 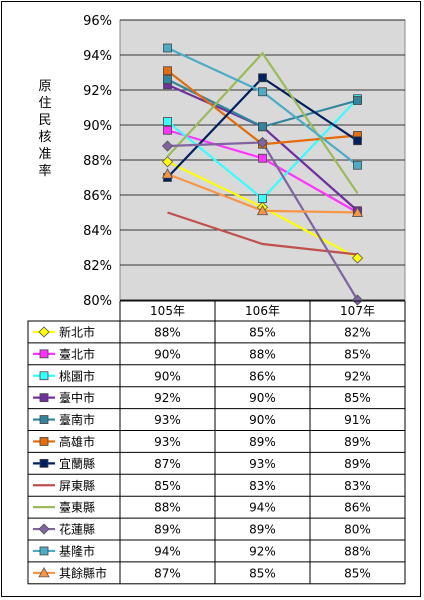 I want to click on table-value: 91%, so click(x=357, y=420).